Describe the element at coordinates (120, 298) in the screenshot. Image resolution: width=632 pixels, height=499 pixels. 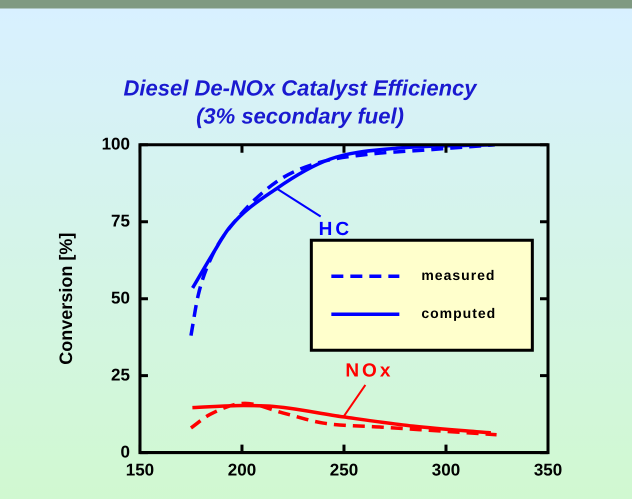
I see `y-tick-label: 50` at that location.